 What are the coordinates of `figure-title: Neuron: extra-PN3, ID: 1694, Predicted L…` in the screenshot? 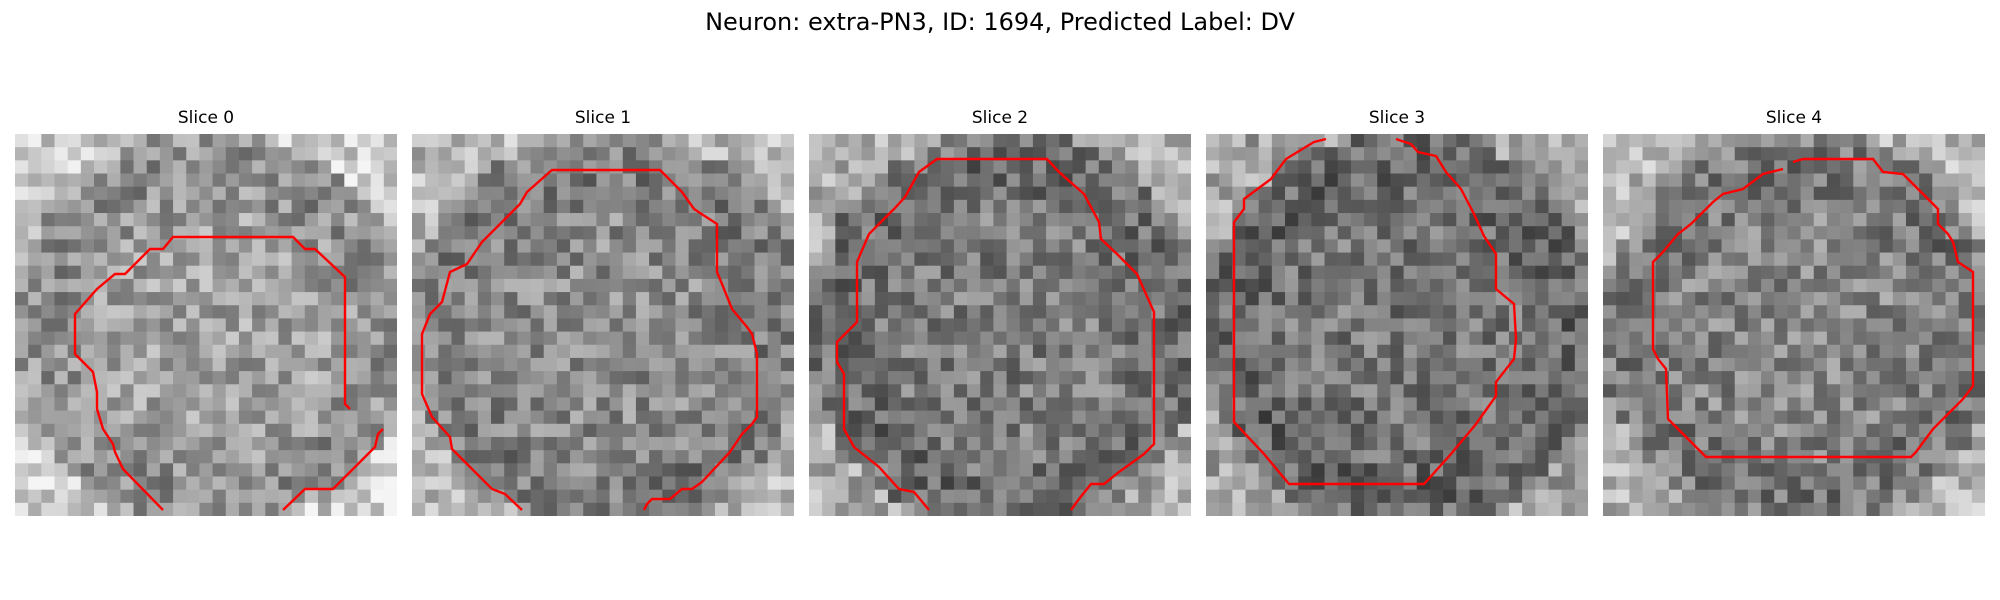 It's located at (1000, 22).